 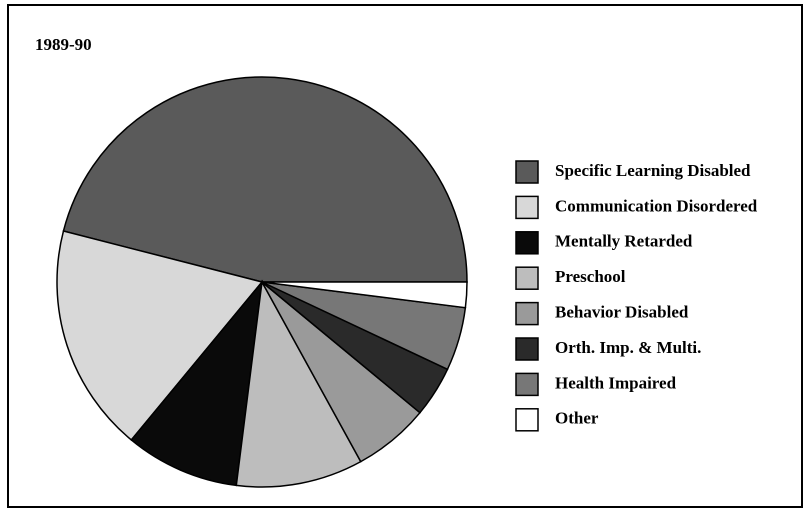 What do you see at coordinates (656, 205) in the screenshot?
I see `legend-label: Communication Disordered` at bounding box center [656, 205].